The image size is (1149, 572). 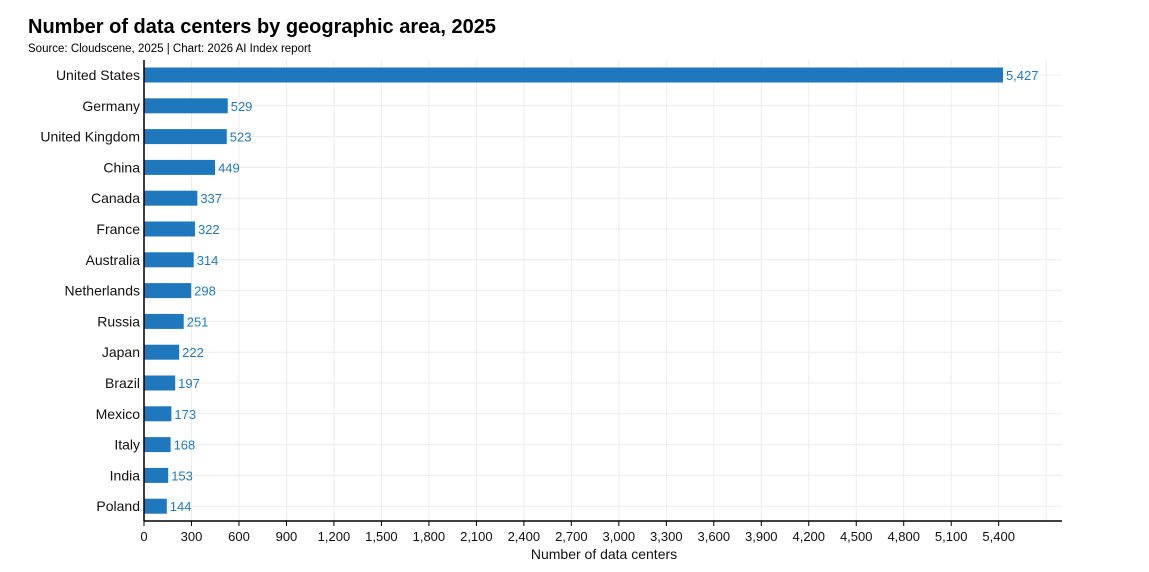 I want to click on category-label: Netherlands, so click(x=103, y=291).